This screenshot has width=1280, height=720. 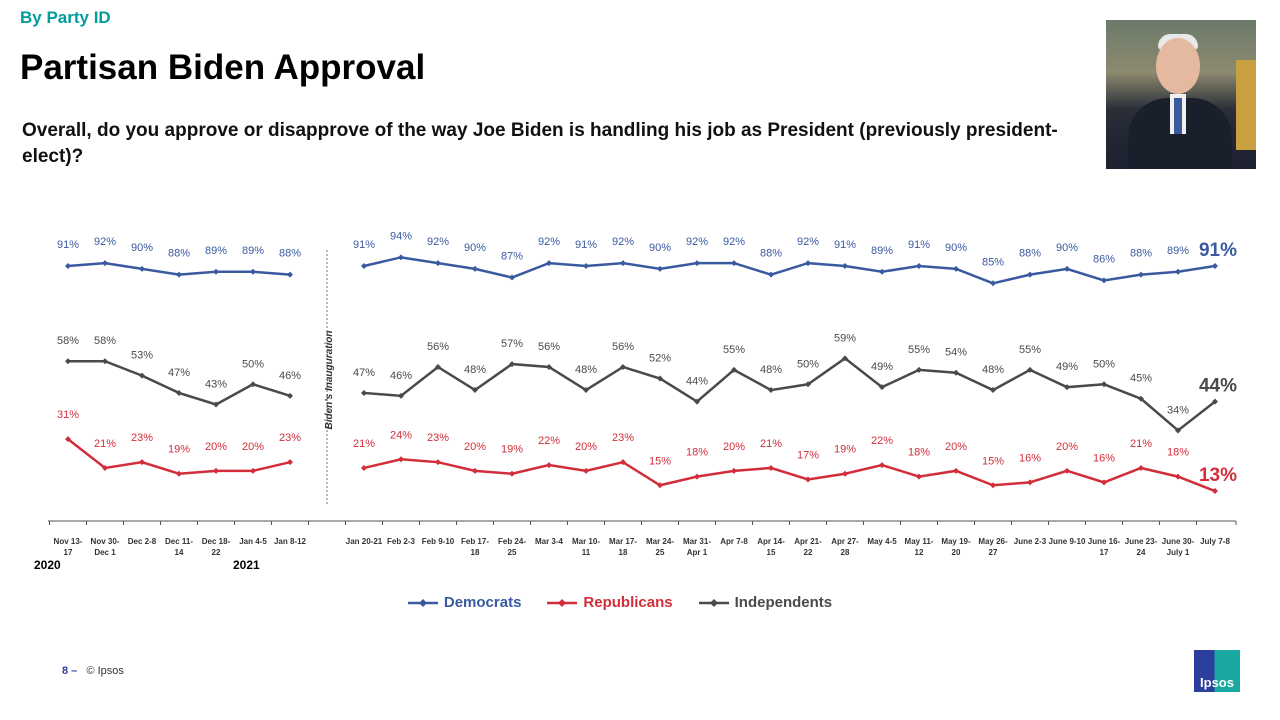 What do you see at coordinates (1104, 552) in the screenshot?
I see `x-tick-label: 17` at bounding box center [1104, 552].